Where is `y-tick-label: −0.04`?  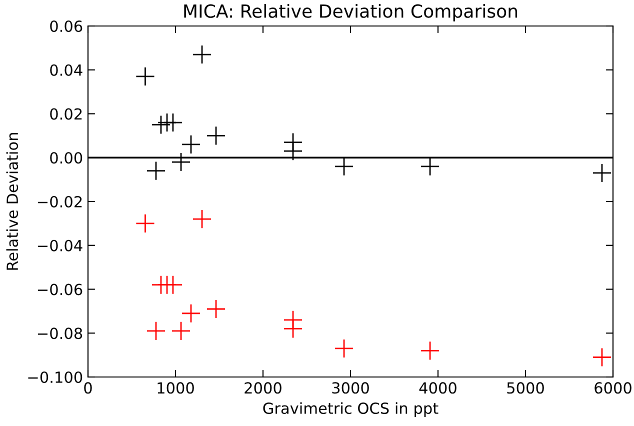 y-tick-label: −0.04 is located at coordinates (60, 246).